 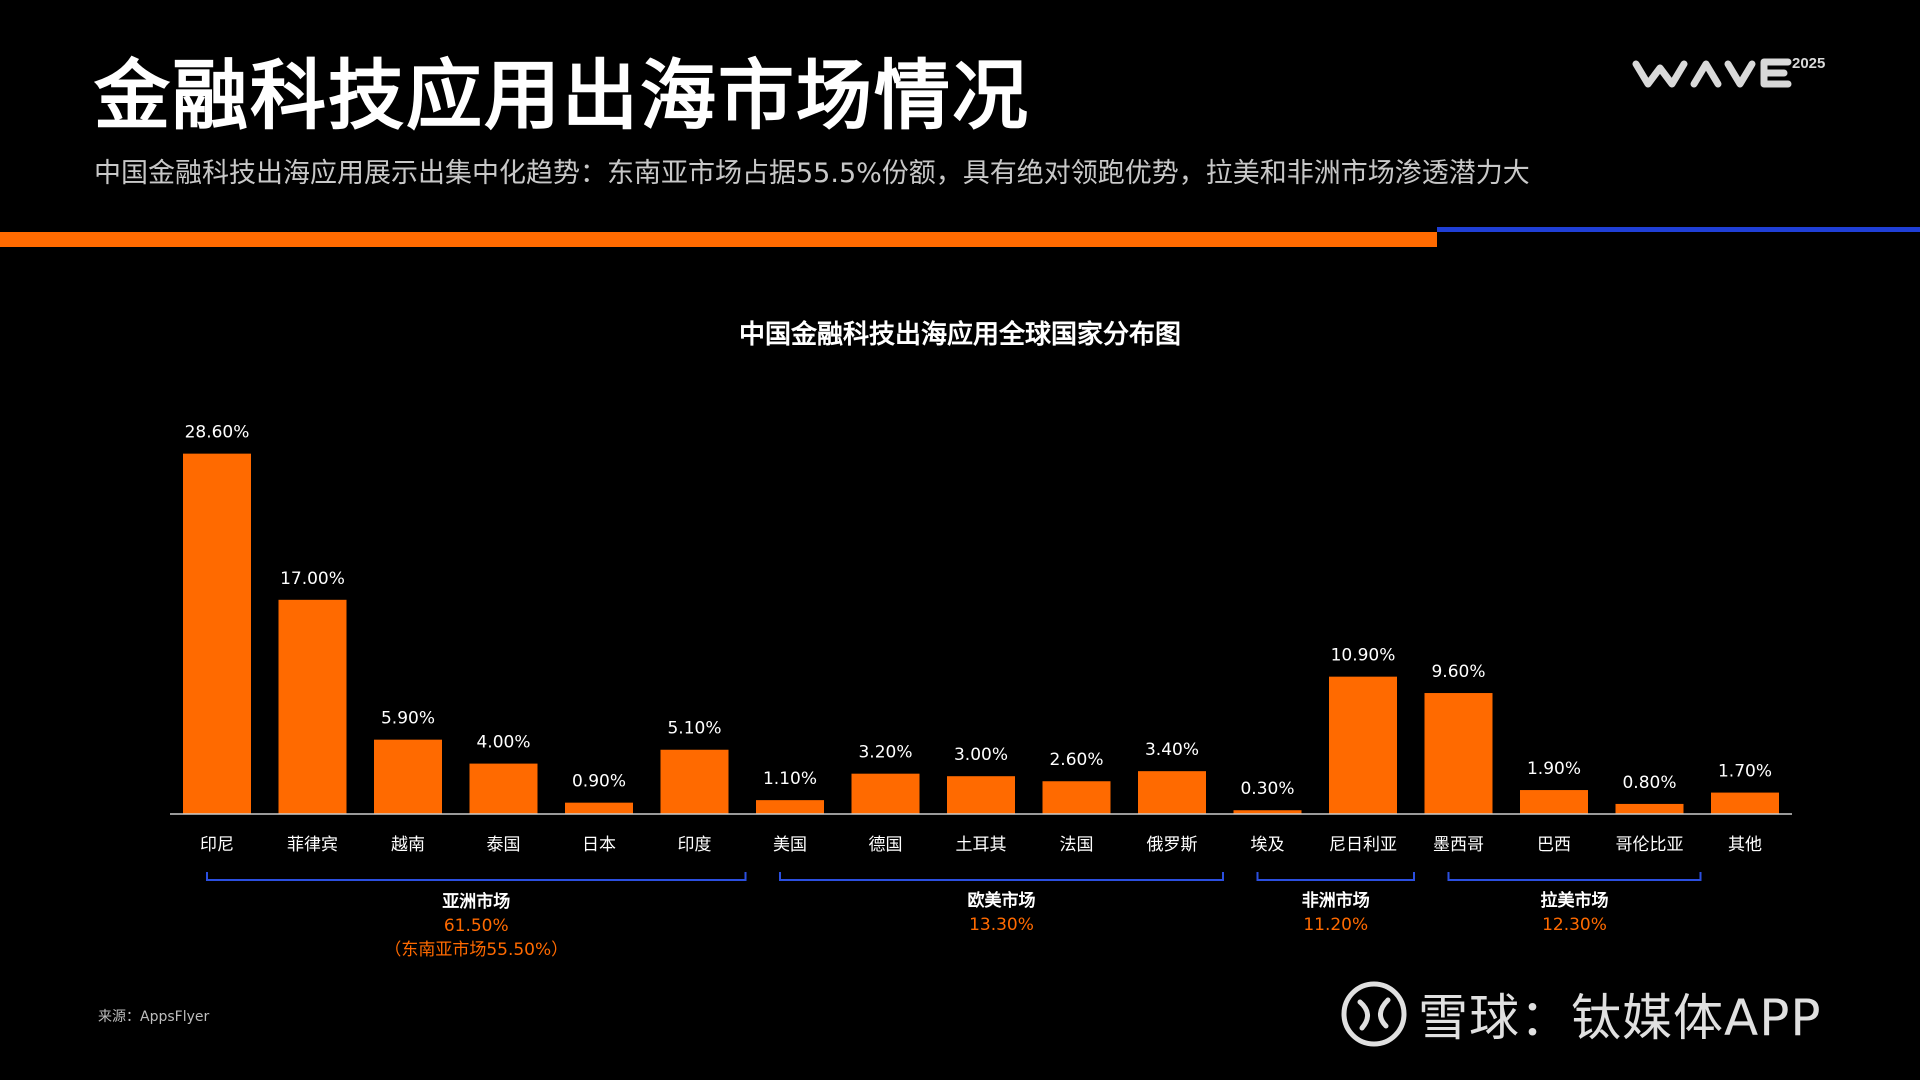 I want to click on wave-logo: 2025, so click(x=1728, y=71).